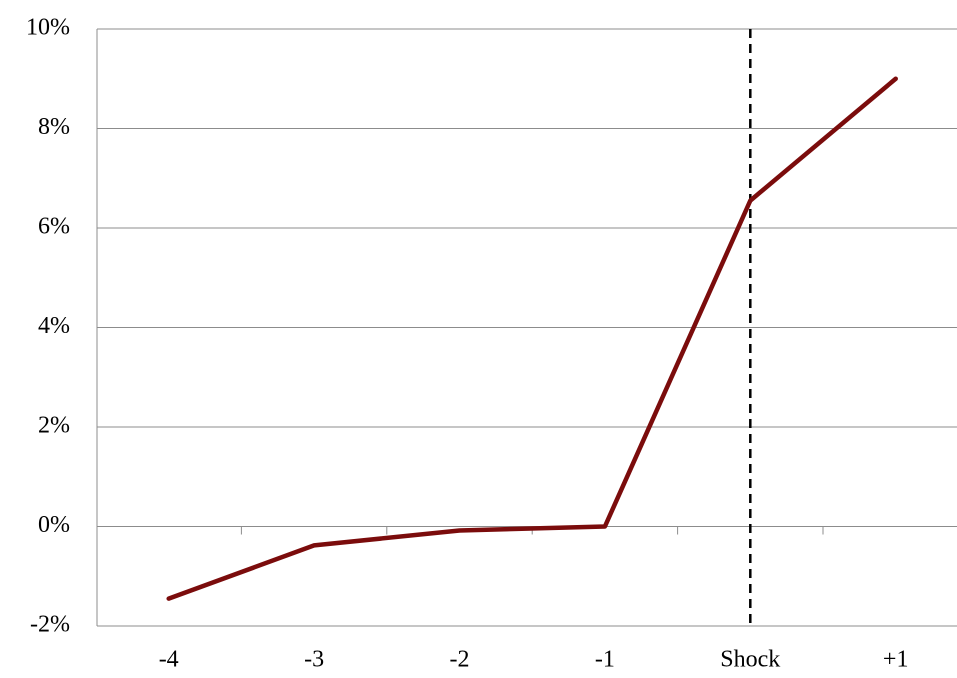 This screenshot has width=957, height=678. Describe the element at coordinates (54, 127) in the screenshot. I see `y-tick-label: 8%` at that location.